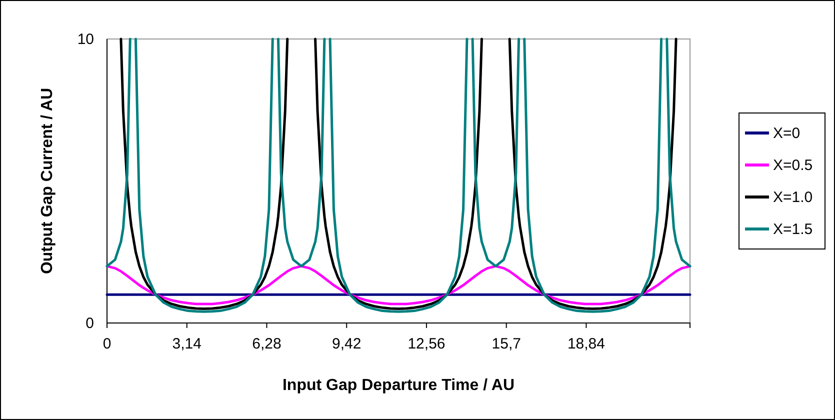  I want to click on x-tick-label: 12,56, so click(427, 344).